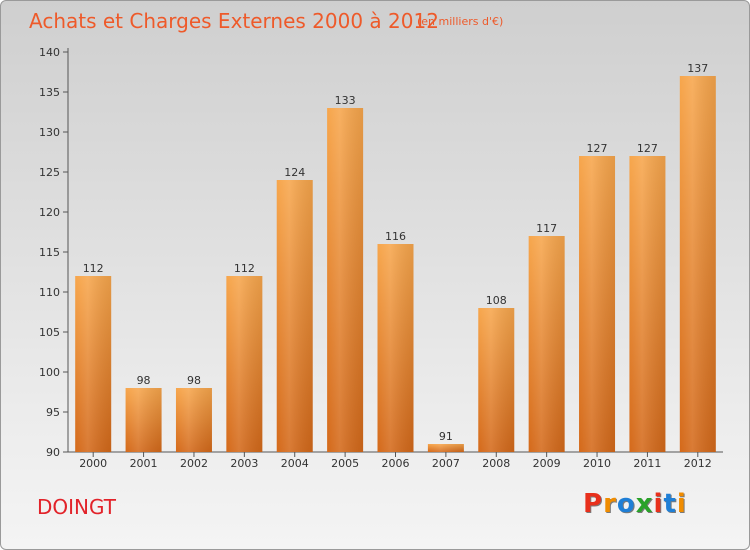 The image size is (750, 550). I want to click on data-label: 137, so click(697, 68).